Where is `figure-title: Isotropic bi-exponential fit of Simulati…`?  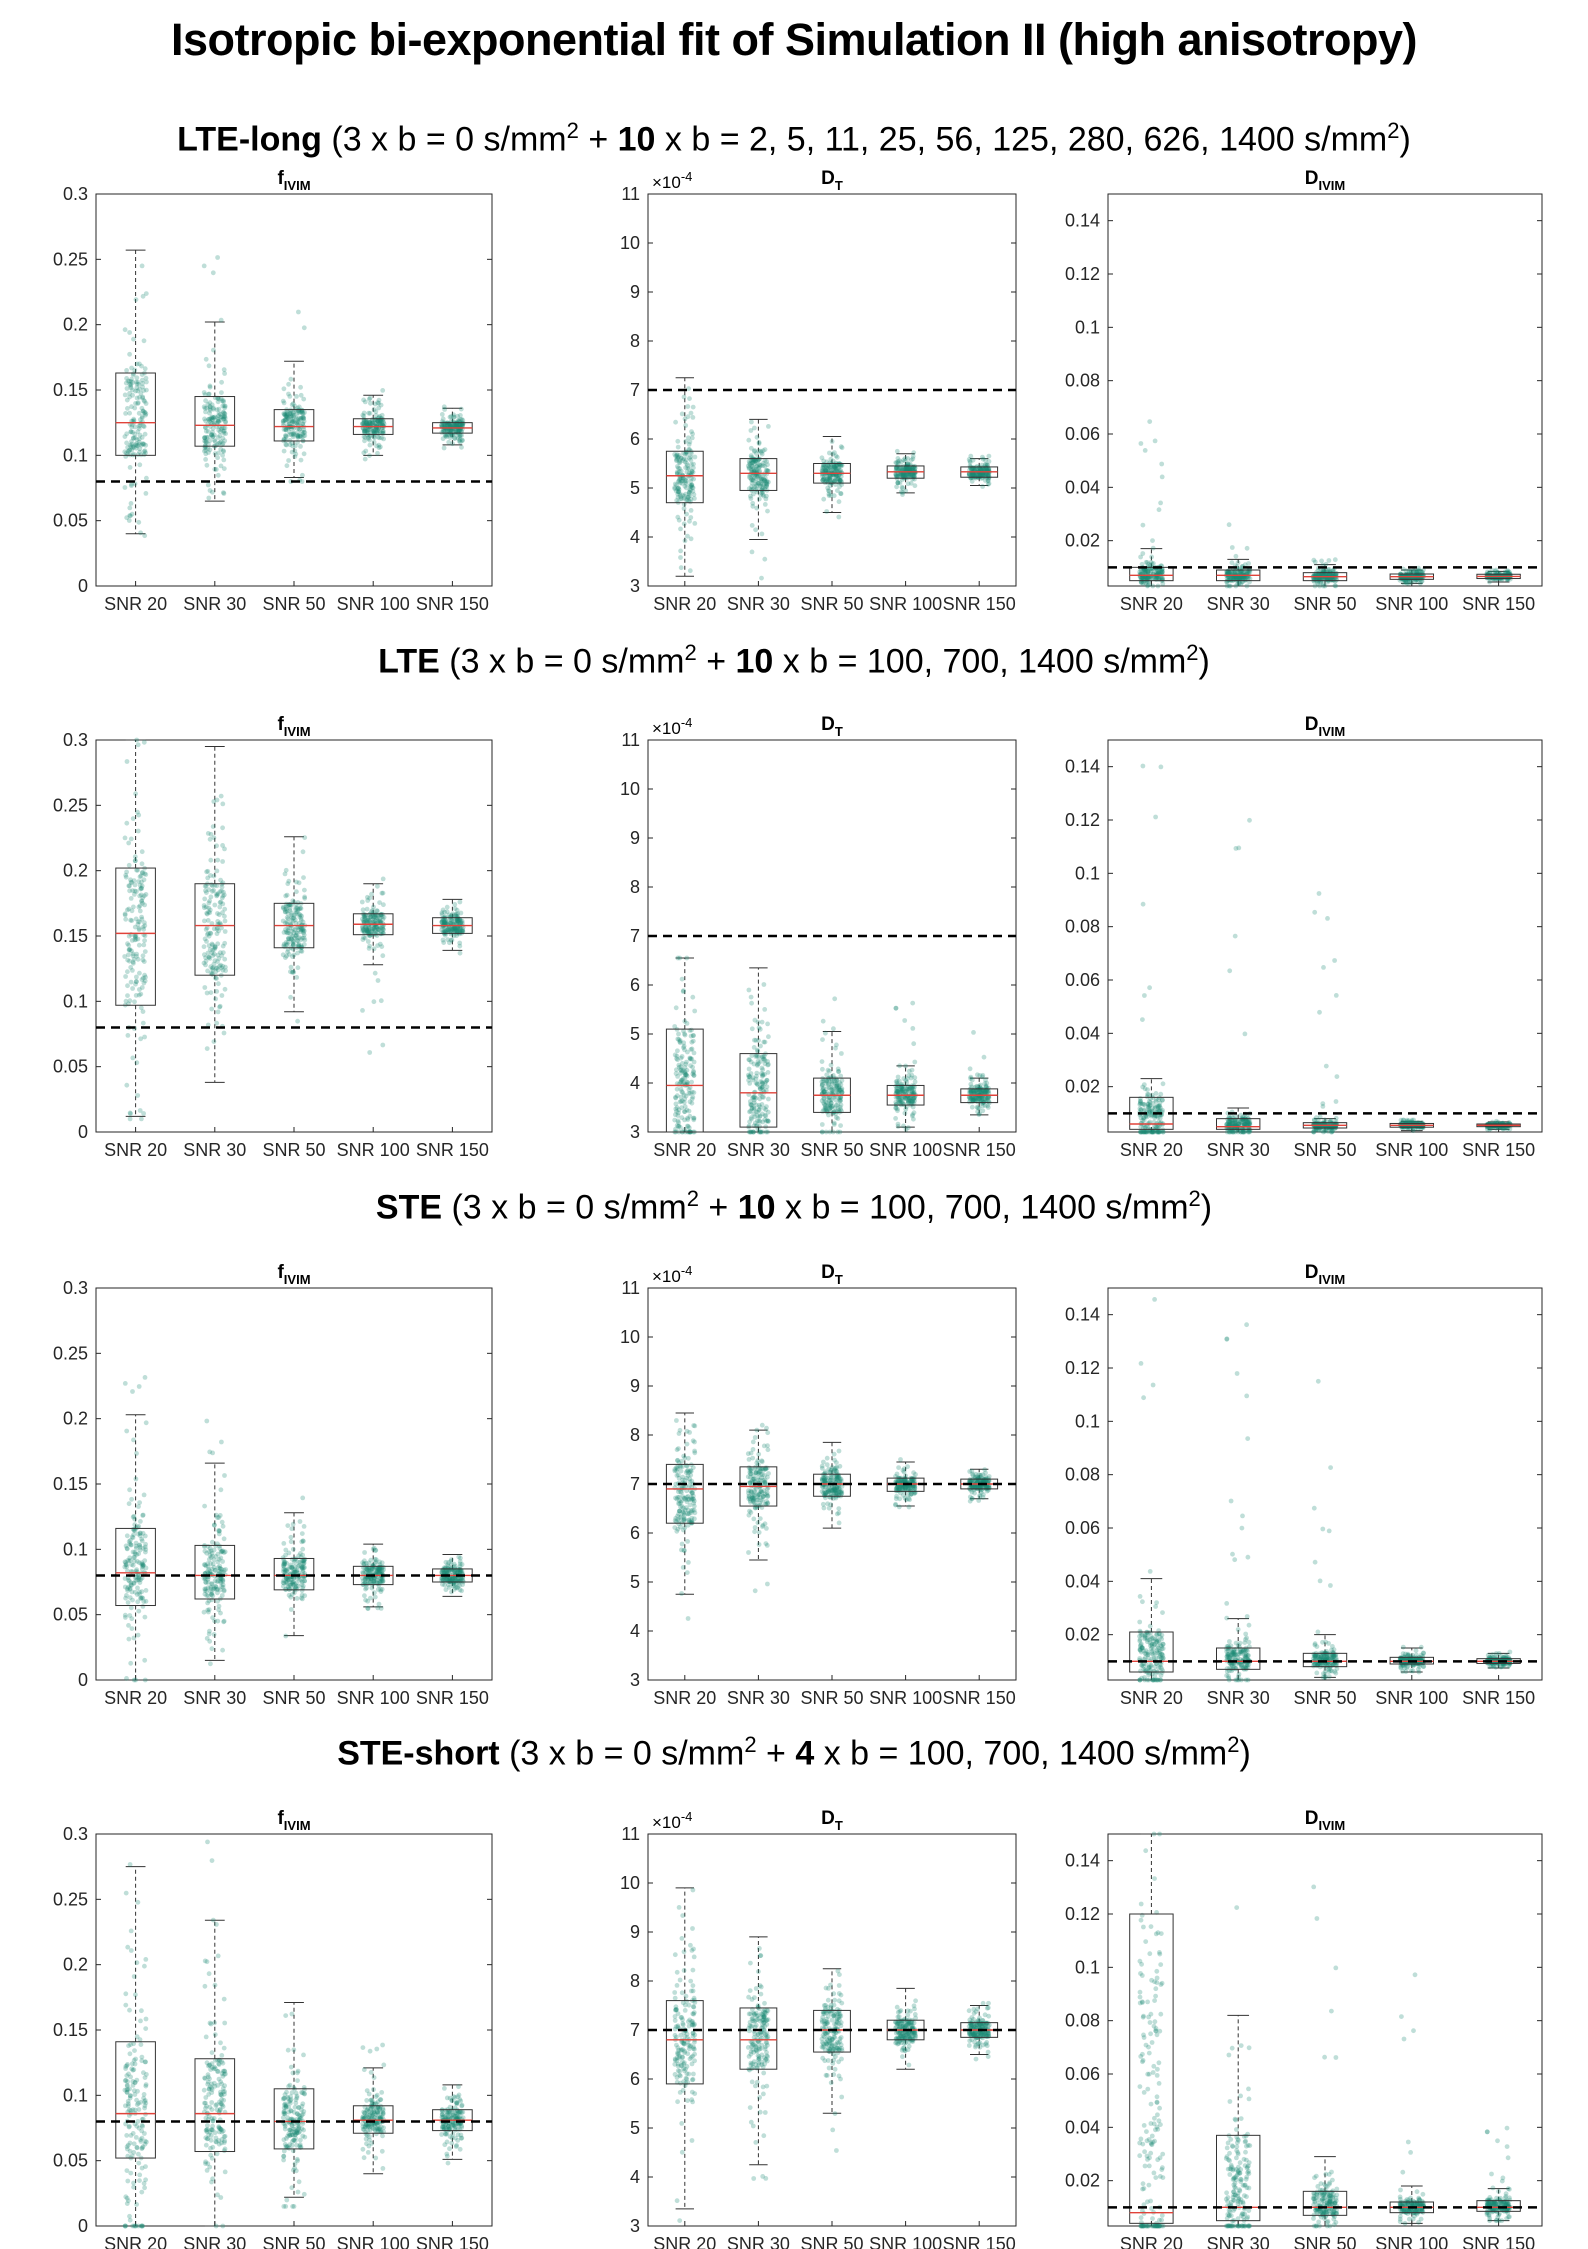 figure-title: Isotropic bi-exponential fit of Simulati… is located at coordinates (794, 39).